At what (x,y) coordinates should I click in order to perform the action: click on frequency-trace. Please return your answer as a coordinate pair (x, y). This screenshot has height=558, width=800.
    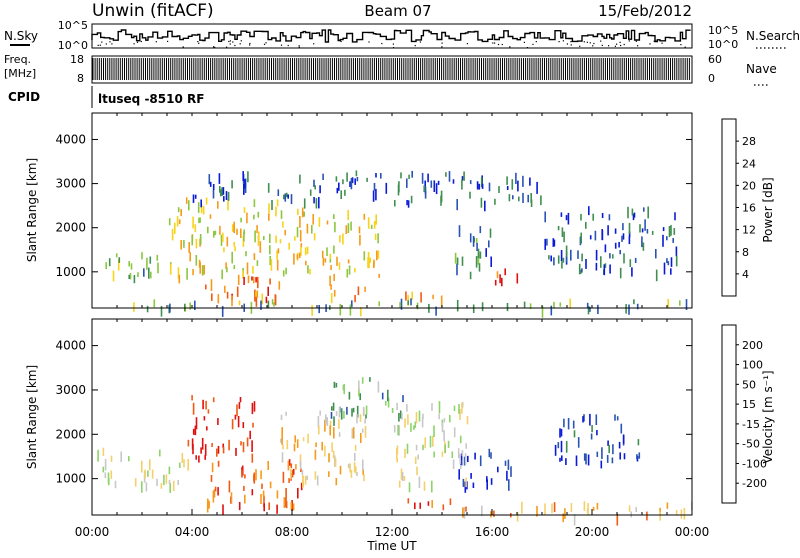
    Looking at the image, I should click on (391, 69).